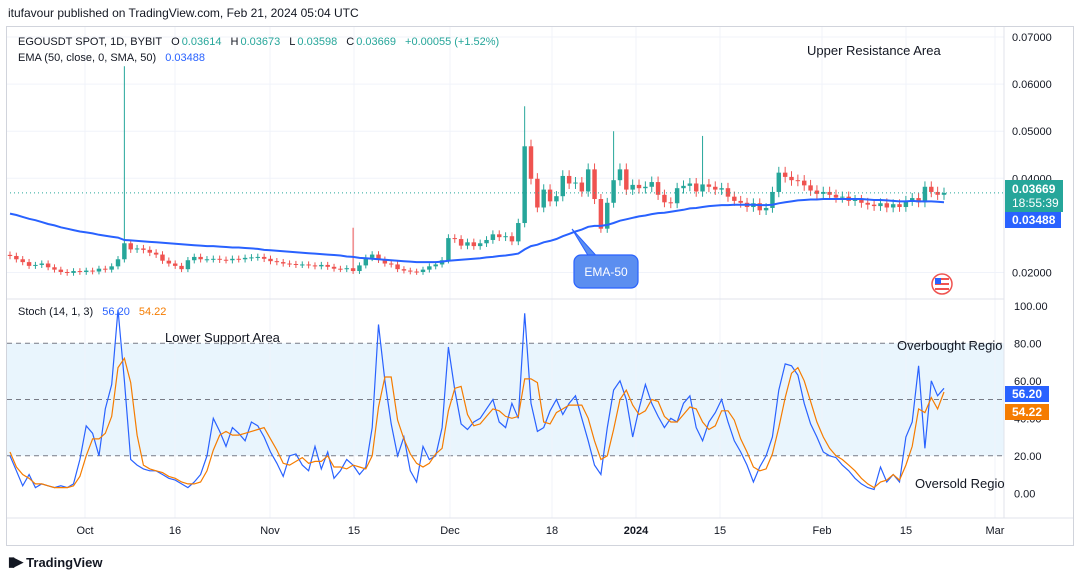  Describe the element at coordinates (55, 562) in the screenshot. I see `tradingview-logo: ▮▶ TradingView` at that location.